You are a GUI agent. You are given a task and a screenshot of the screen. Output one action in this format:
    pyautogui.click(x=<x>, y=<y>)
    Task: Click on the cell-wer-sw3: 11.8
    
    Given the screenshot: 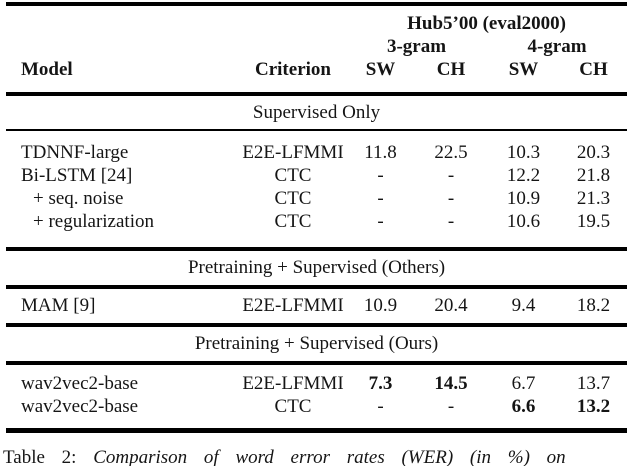 What is the action you would take?
    pyautogui.click(x=380, y=152)
    